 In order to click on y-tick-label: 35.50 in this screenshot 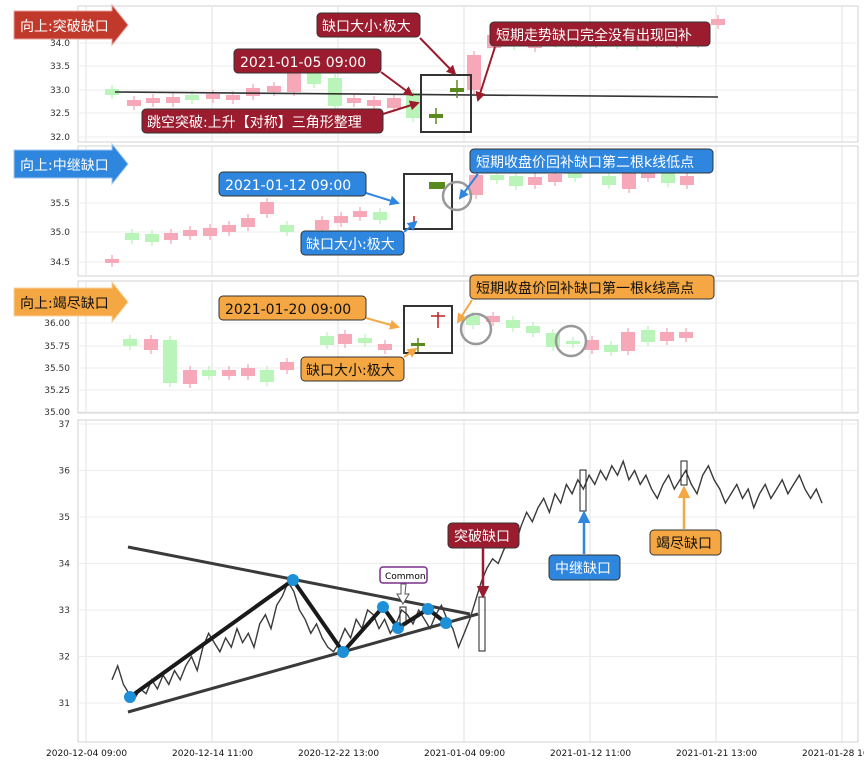, I will do `click(57, 369)`.